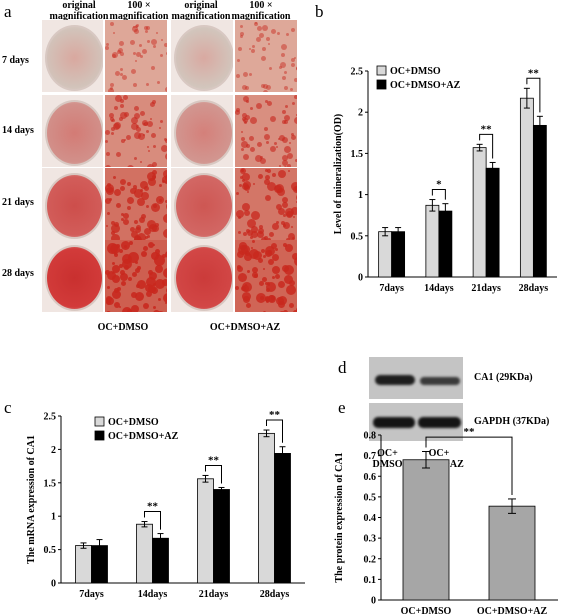 The image size is (567, 616). I want to click on western-blot, so click(416, 399).